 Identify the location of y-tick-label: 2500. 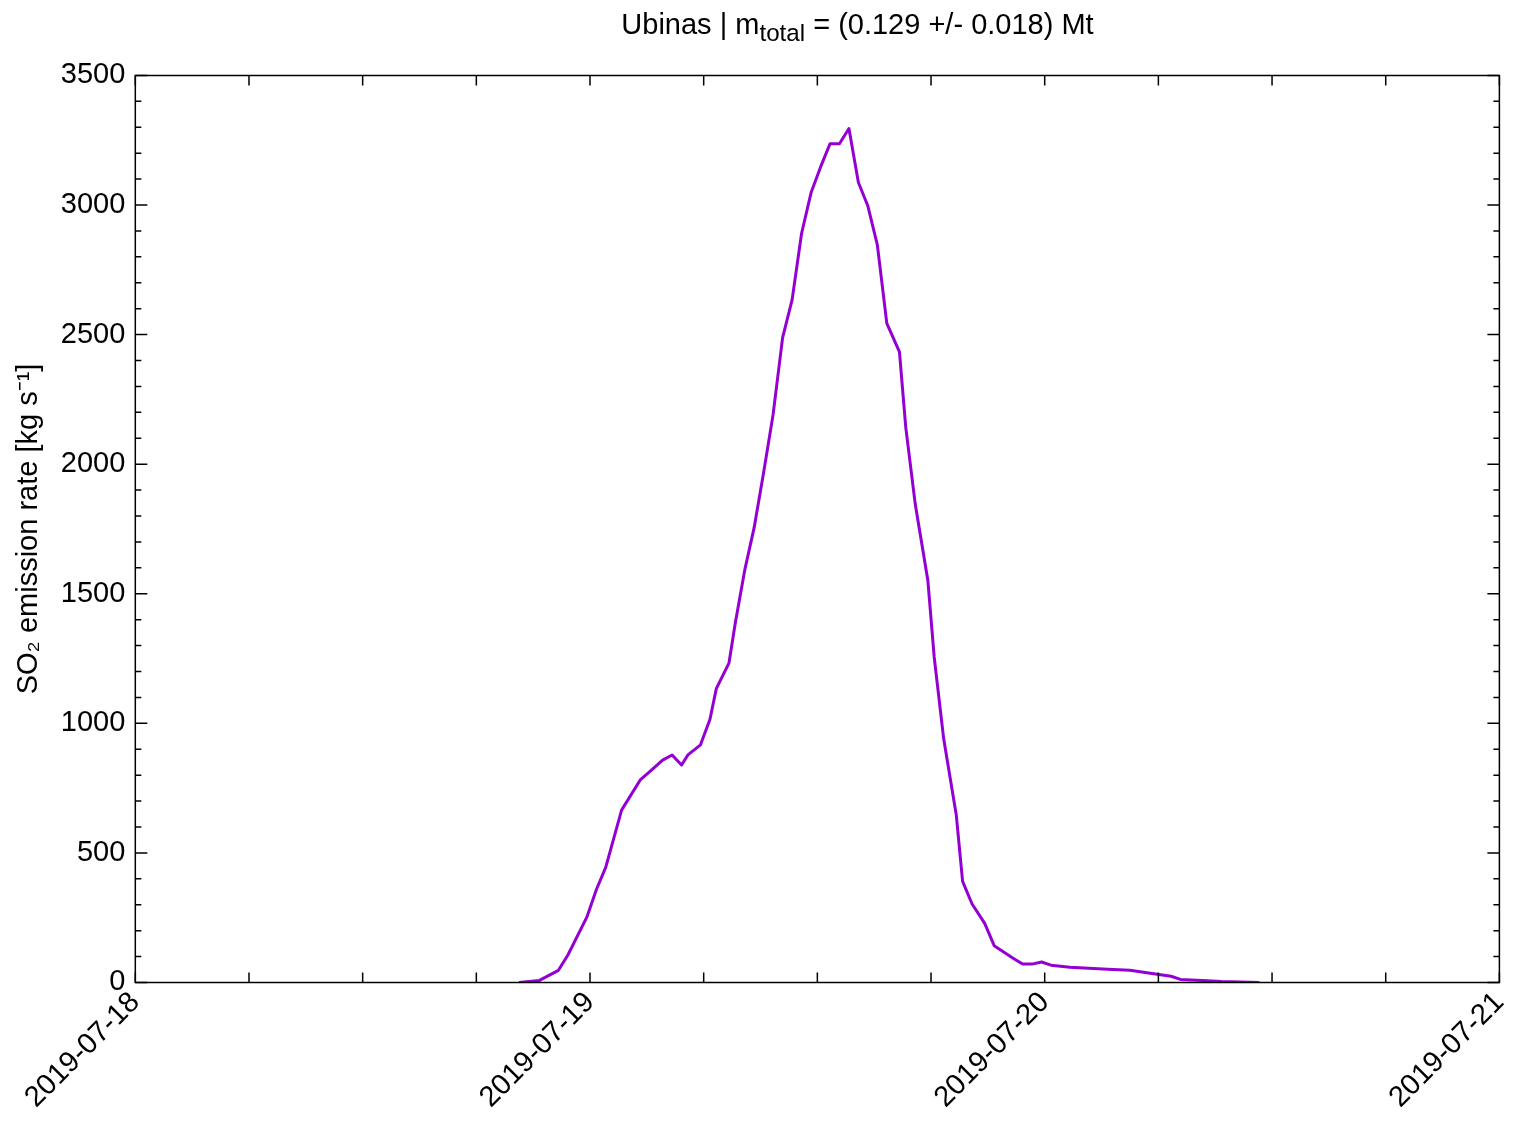
(93, 332).